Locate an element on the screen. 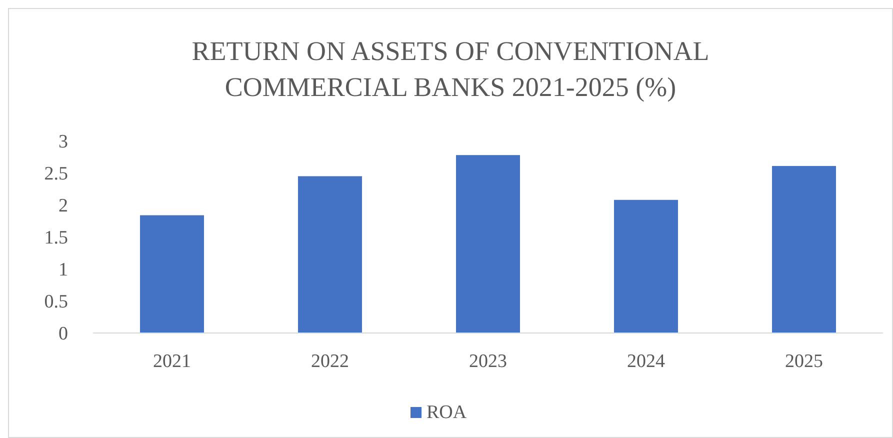 This screenshot has height=438, width=893. chart-title: RETURN ON ASSETS OF CONVENTIONAL COMMERCIAL BANKS 2021-2025 (%) is located at coordinates (451, 69).